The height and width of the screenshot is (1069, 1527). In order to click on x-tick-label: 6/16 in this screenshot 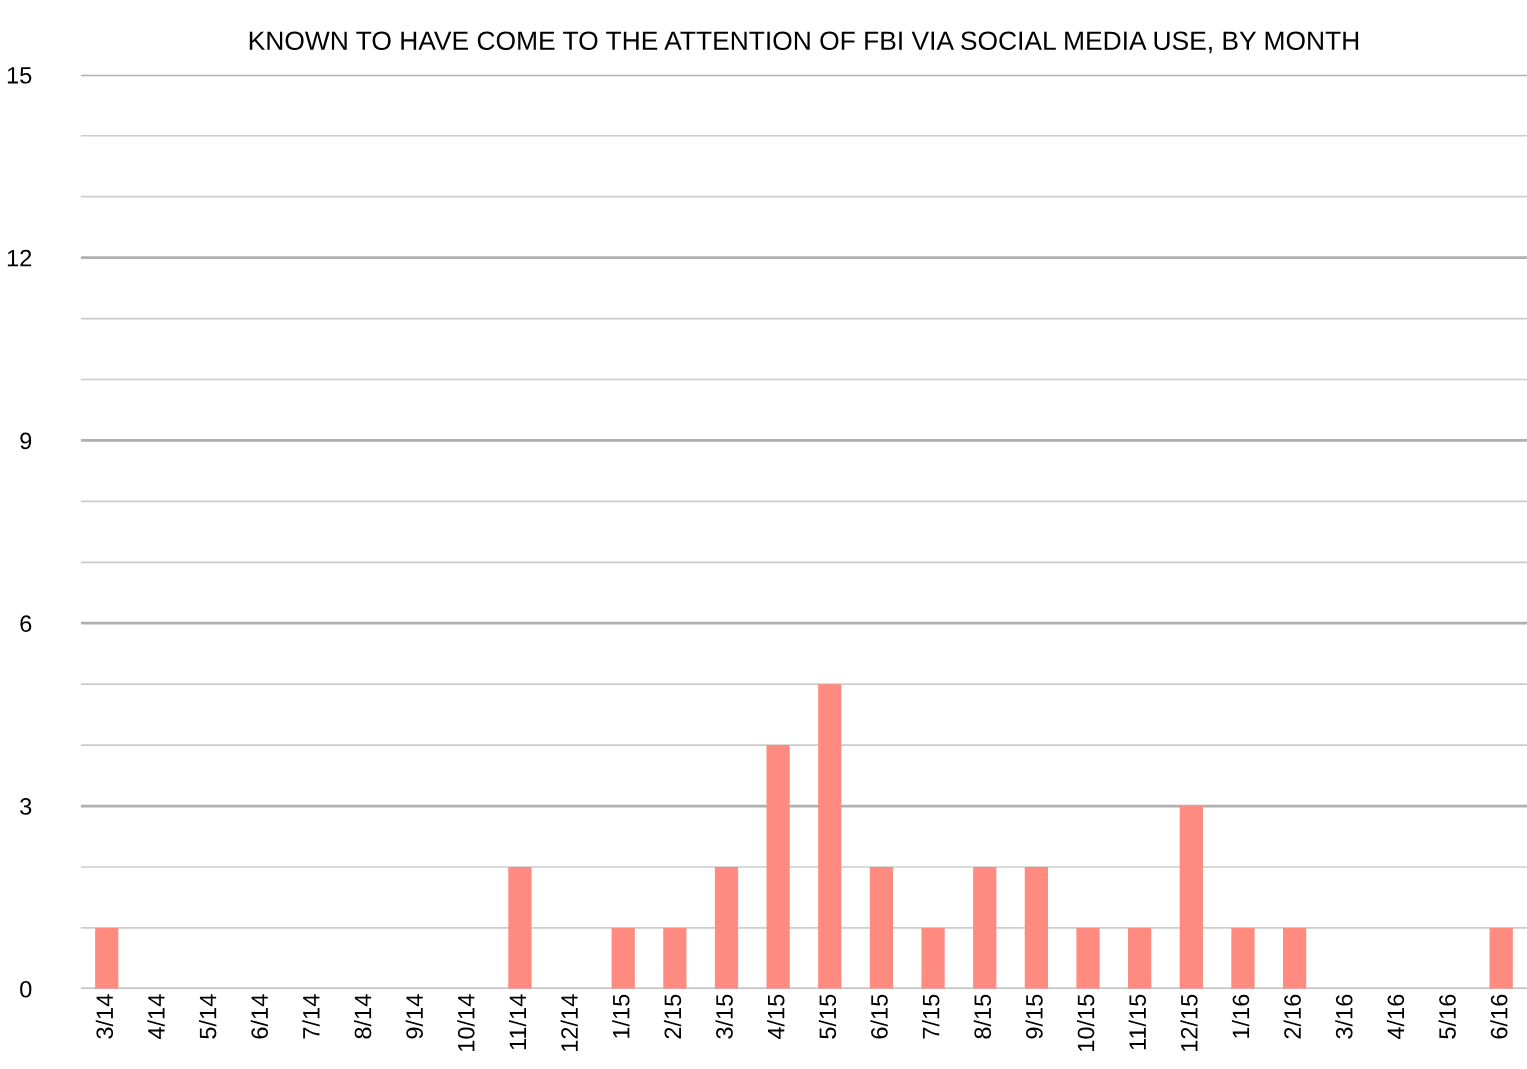, I will do `click(1499, 1016)`.